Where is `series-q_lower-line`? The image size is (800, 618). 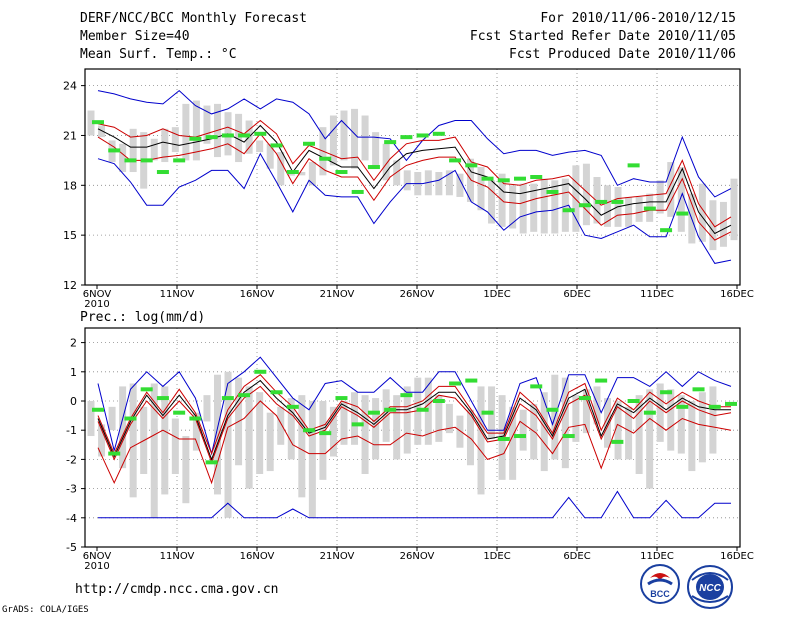 series-q_lower-line is located at coordinates (414, 424).